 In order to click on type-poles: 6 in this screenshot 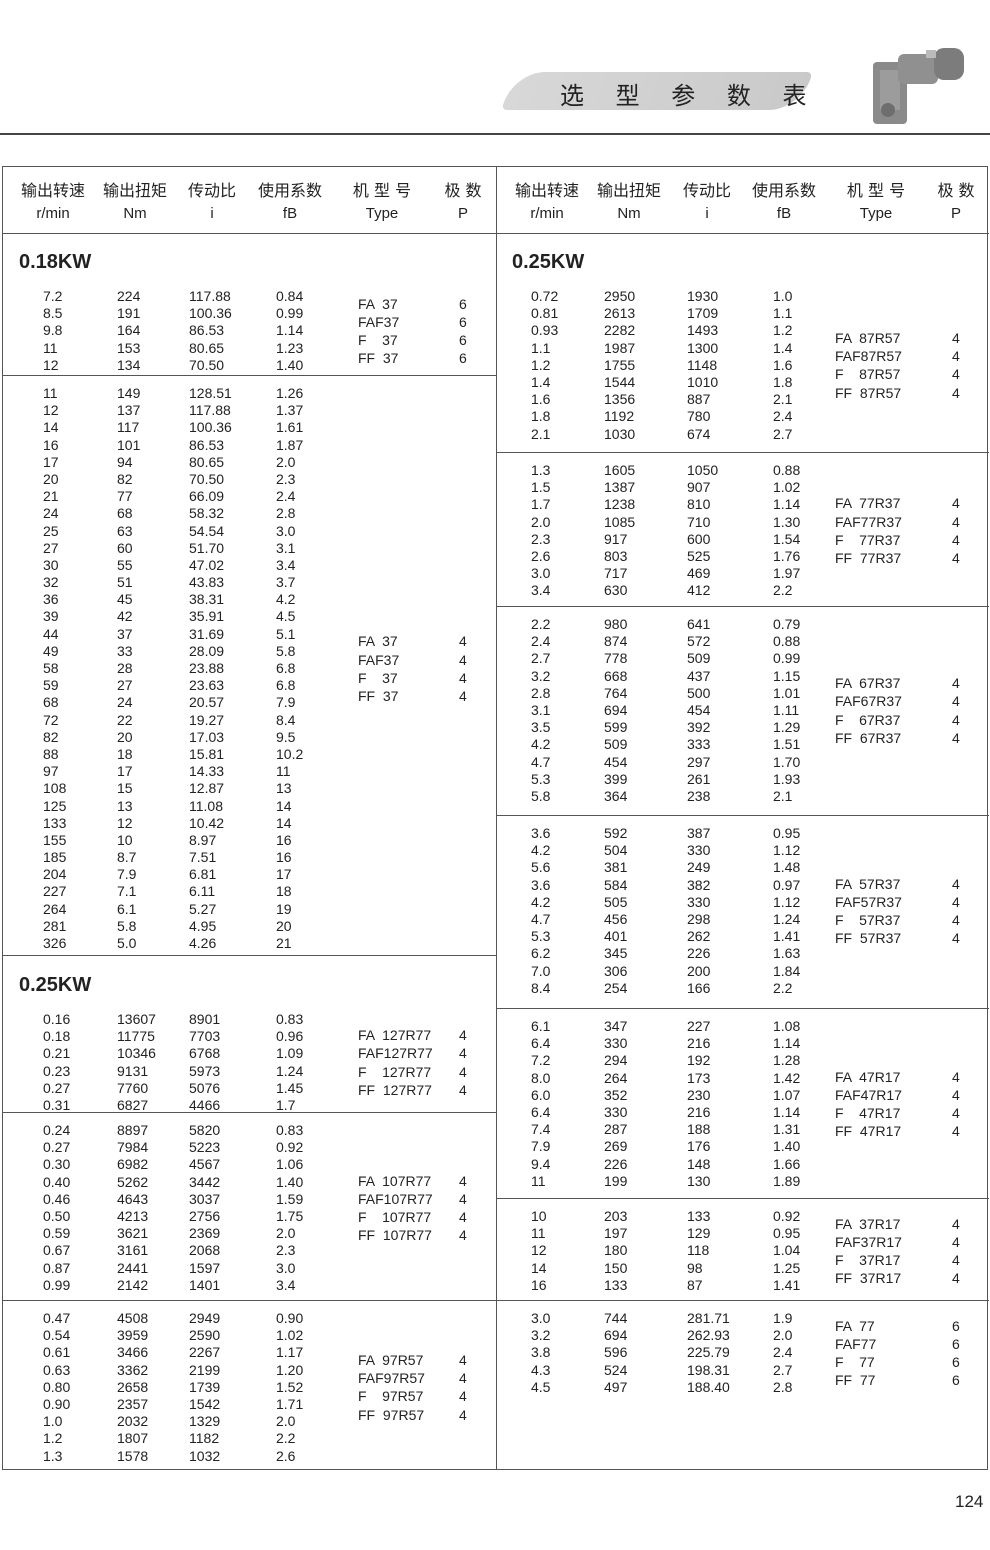, I will do `click(463, 321)`.